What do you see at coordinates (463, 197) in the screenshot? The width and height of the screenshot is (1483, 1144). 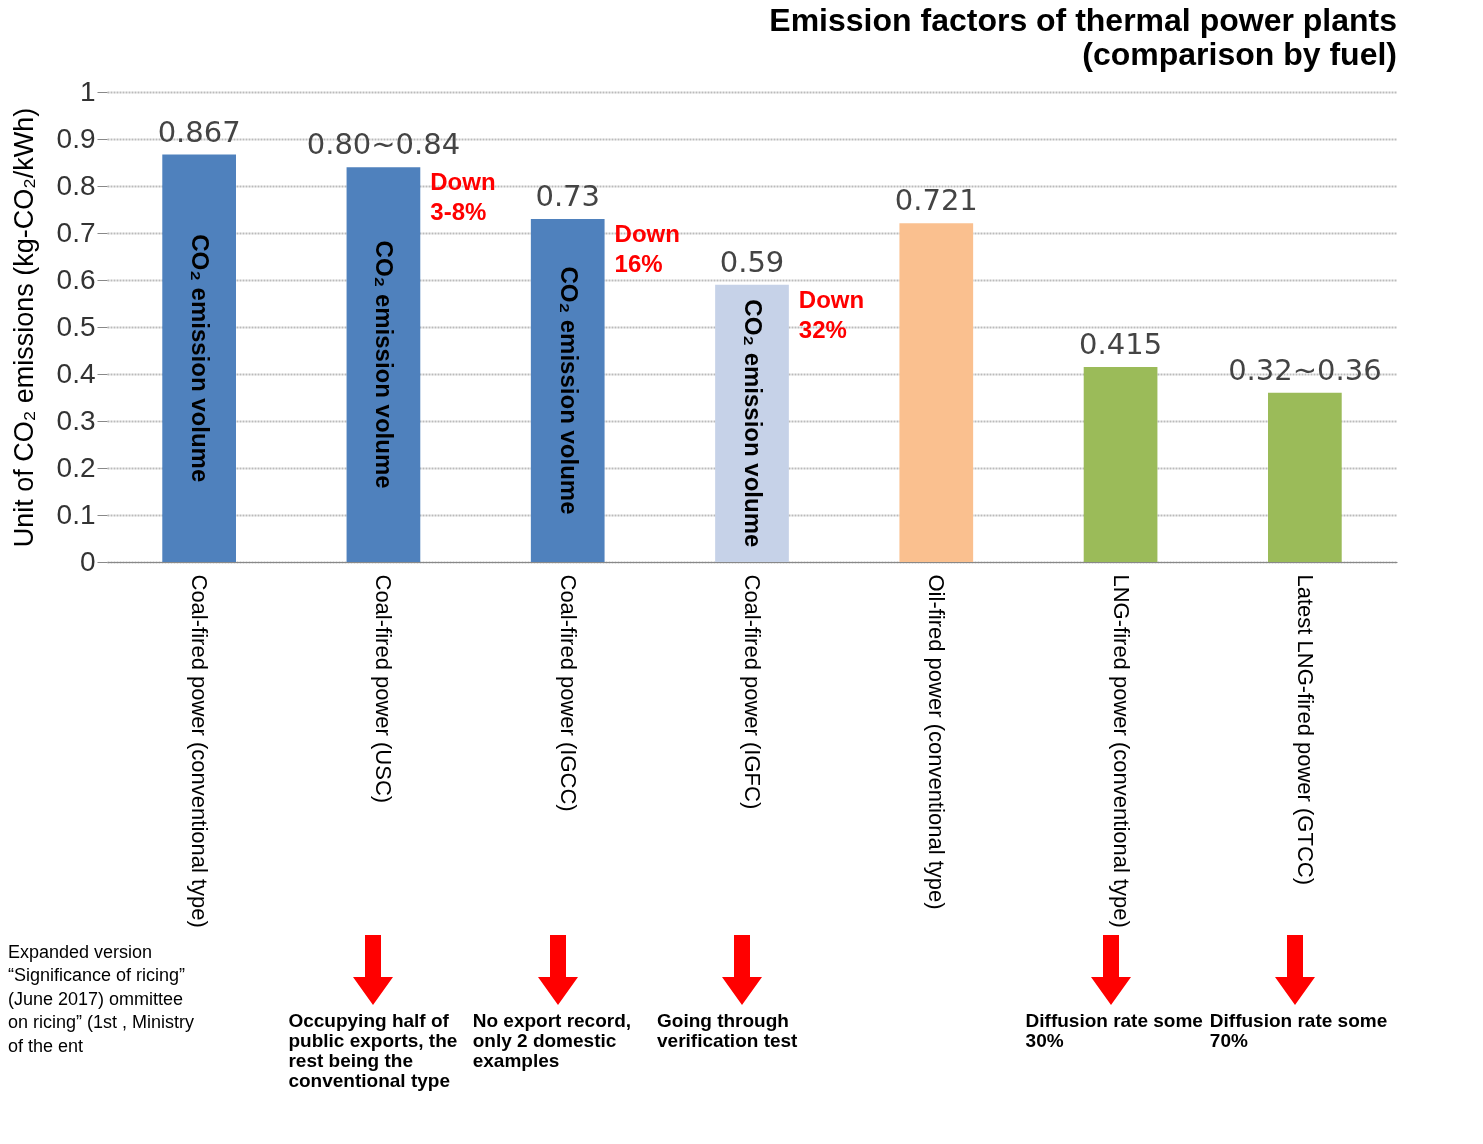 I see `annotation: Down 3-8%` at bounding box center [463, 197].